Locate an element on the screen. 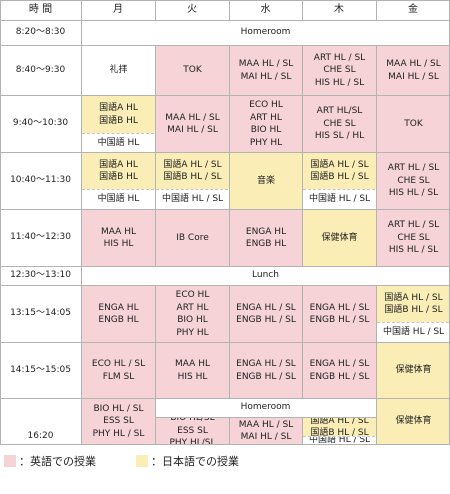  class-cell-r8-thu-b: 中国語 HL / SL is located at coordinates (339, 440).